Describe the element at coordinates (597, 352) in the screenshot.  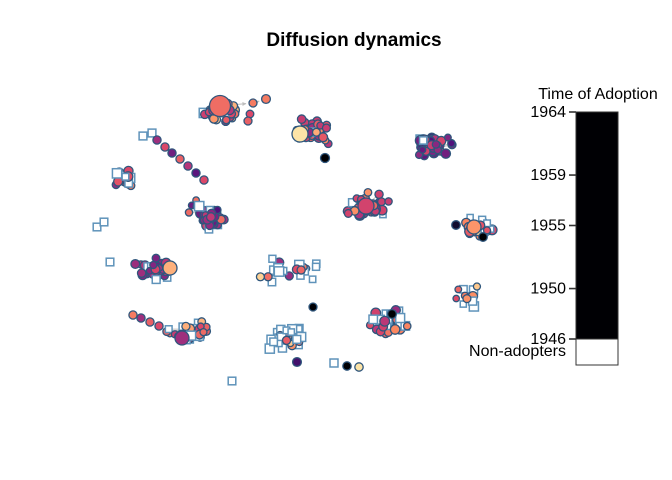
I see `legend-non-adopter-swatch` at that location.